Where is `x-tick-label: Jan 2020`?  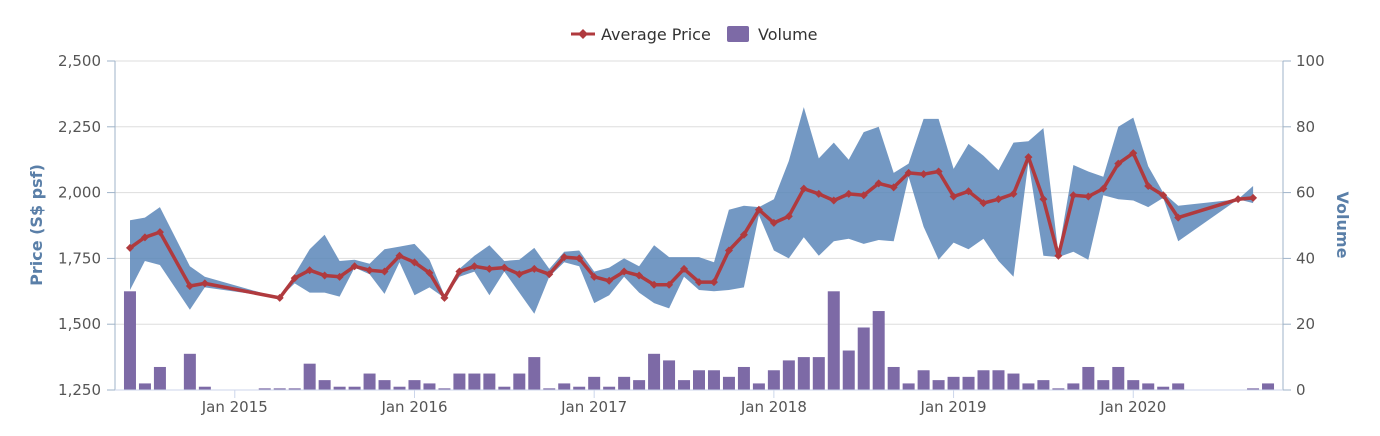 x-tick-label: Jan 2020 is located at coordinates (1132, 407).